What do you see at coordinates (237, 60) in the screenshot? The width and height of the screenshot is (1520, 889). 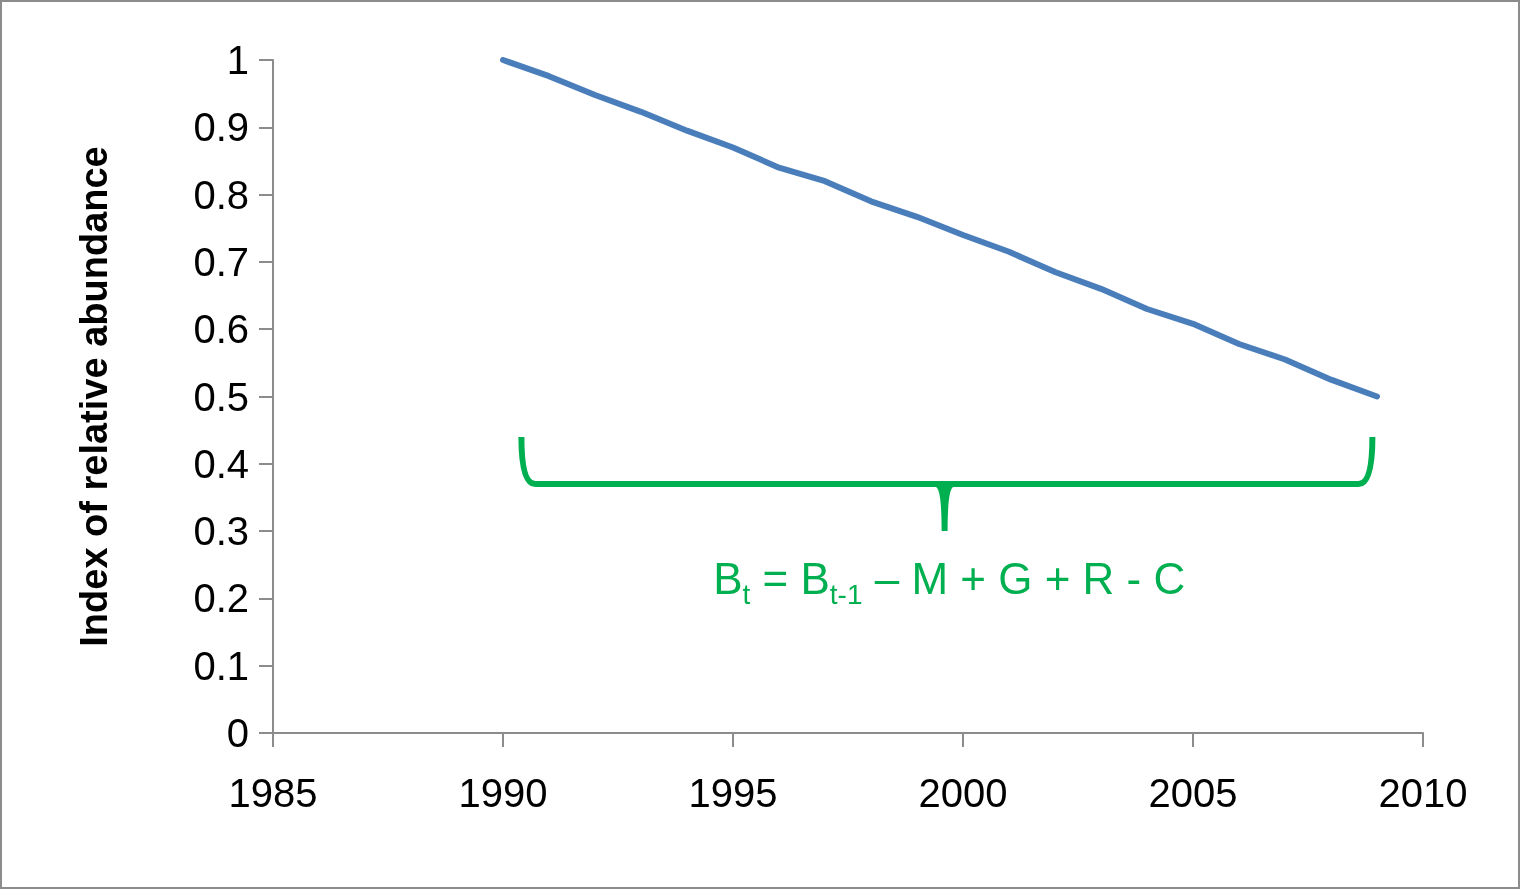 I see `y-tick-label: 1` at bounding box center [237, 60].